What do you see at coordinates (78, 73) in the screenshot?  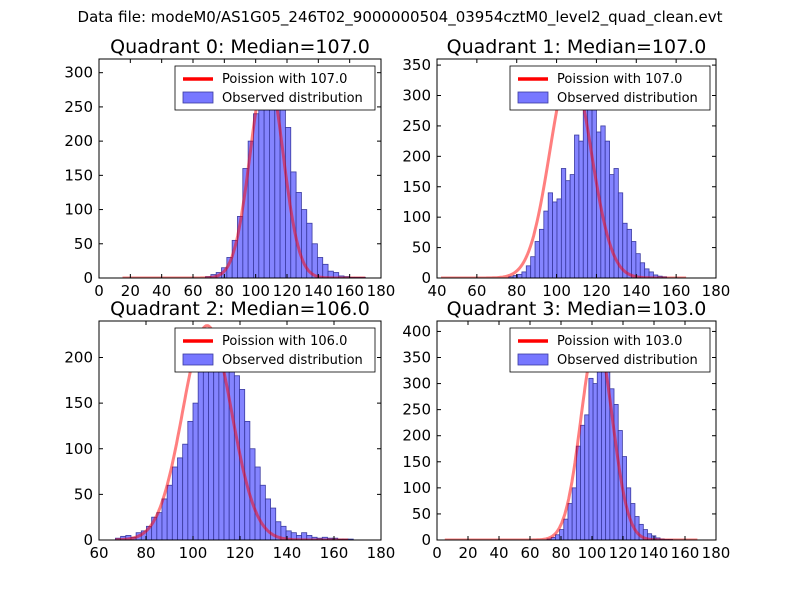 I see `y-tick-label: 300` at bounding box center [78, 73].